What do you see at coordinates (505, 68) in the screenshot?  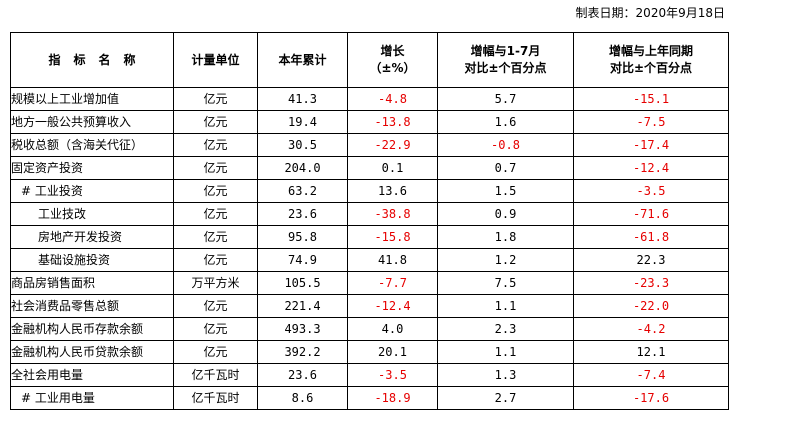 I see `header-vs-jan-jul-line2: 对比±个百分点` at bounding box center [505, 68].